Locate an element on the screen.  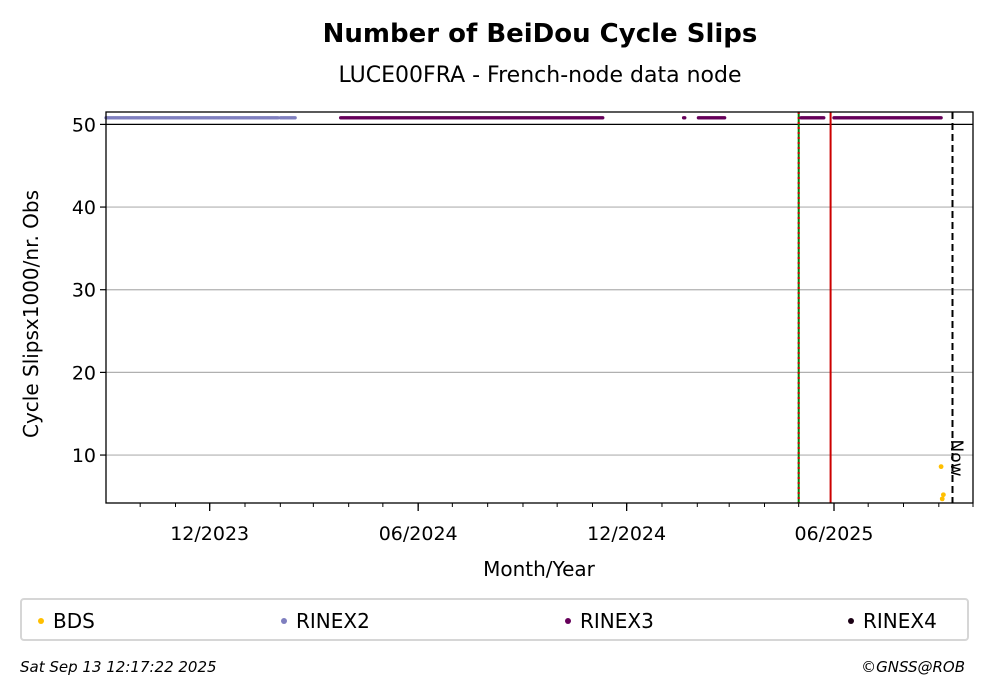
legend-item-rinex2: RINEX2 is located at coordinates (325, 621).